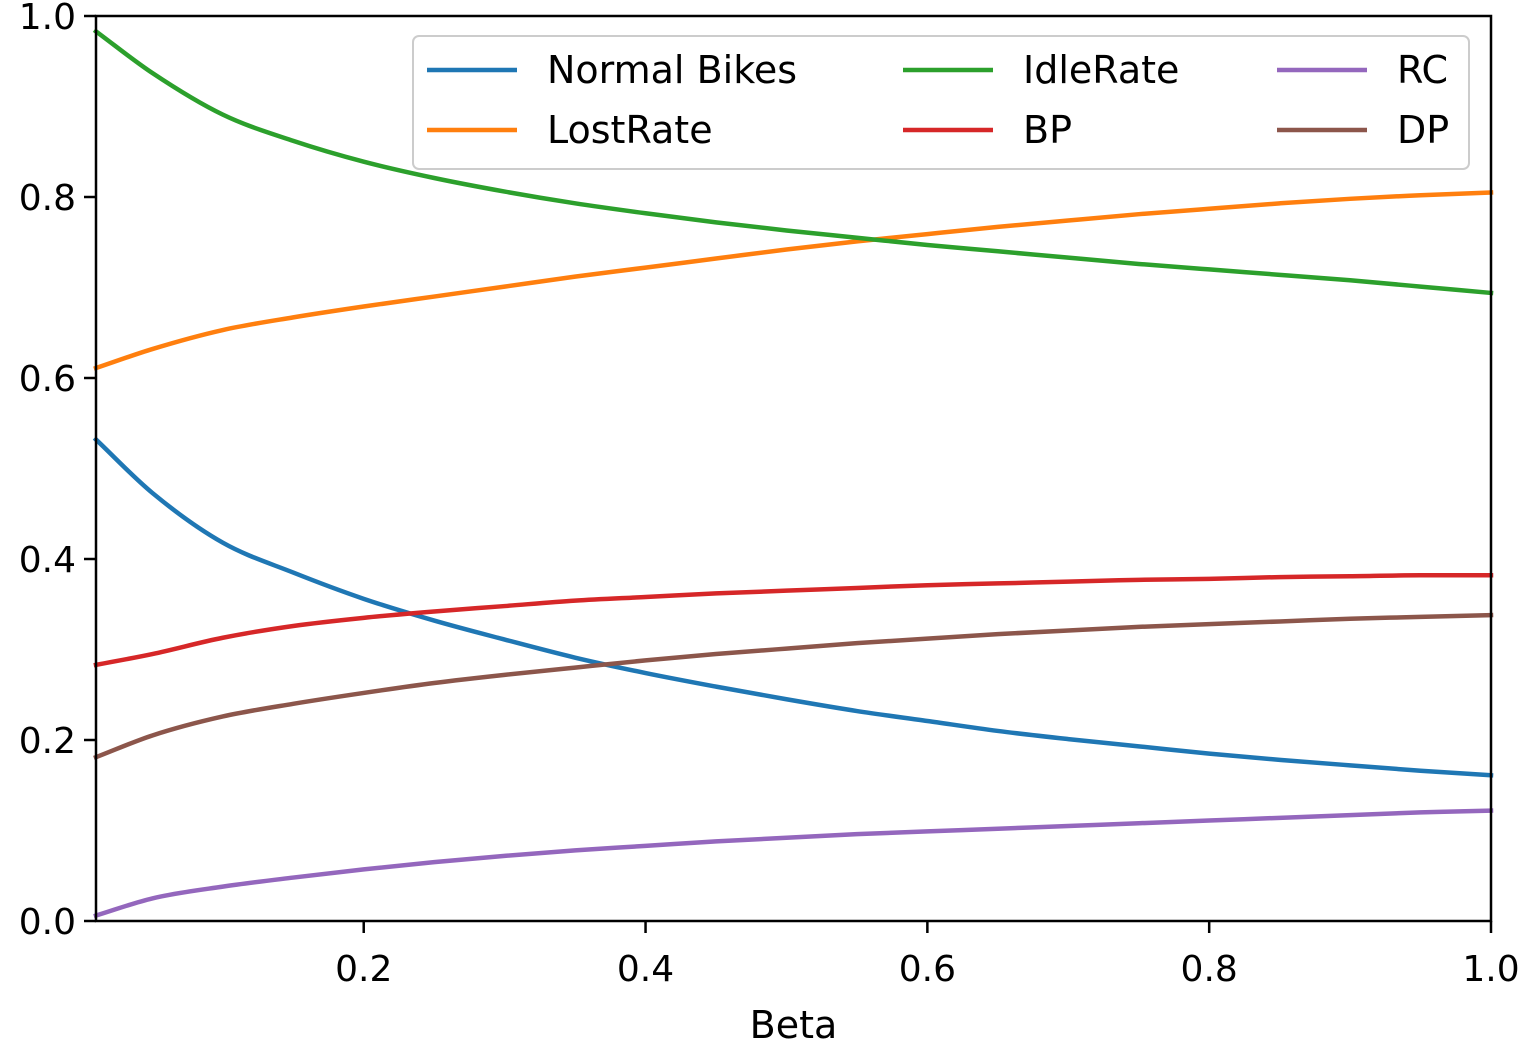 The width and height of the screenshot is (1523, 1047). What do you see at coordinates (1101, 70) in the screenshot?
I see `legend-label-idlerate: IdleRate` at bounding box center [1101, 70].